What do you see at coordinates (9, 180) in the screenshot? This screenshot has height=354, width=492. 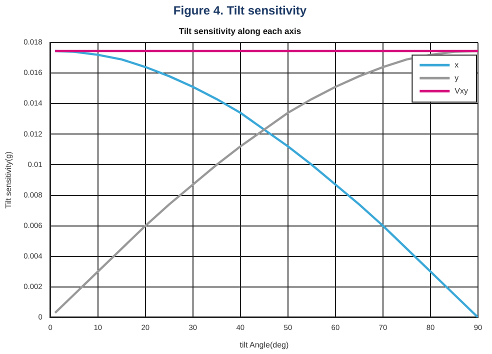 I see `y-axis-title: Tilt sensitivity(g)` at bounding box center [9, 180].